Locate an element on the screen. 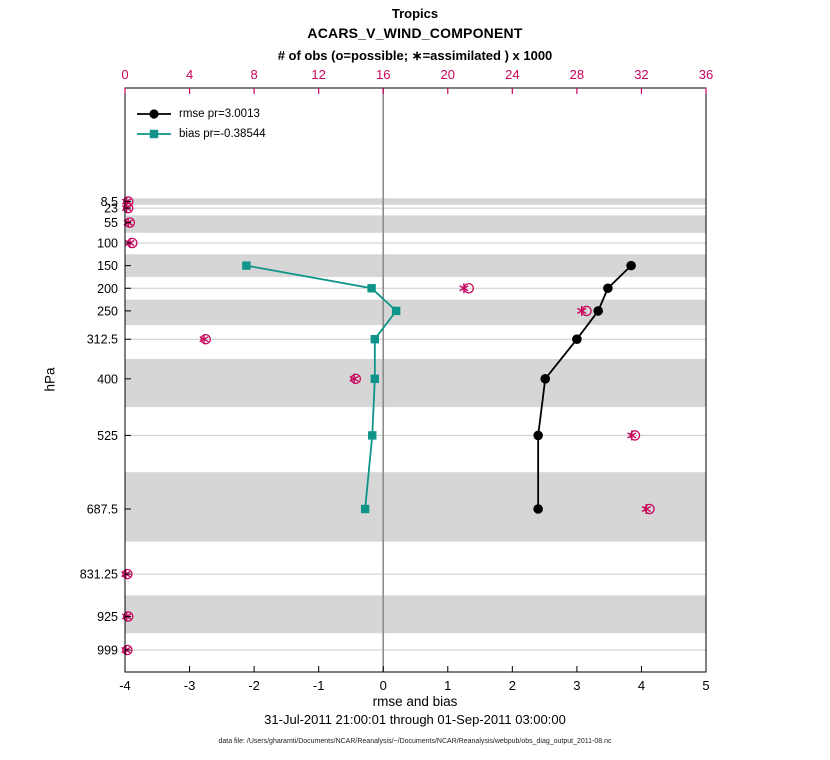 The width and height of the screenshot is (830, 760). obs-tick-label: 32 is located at coordinates (641, 74).